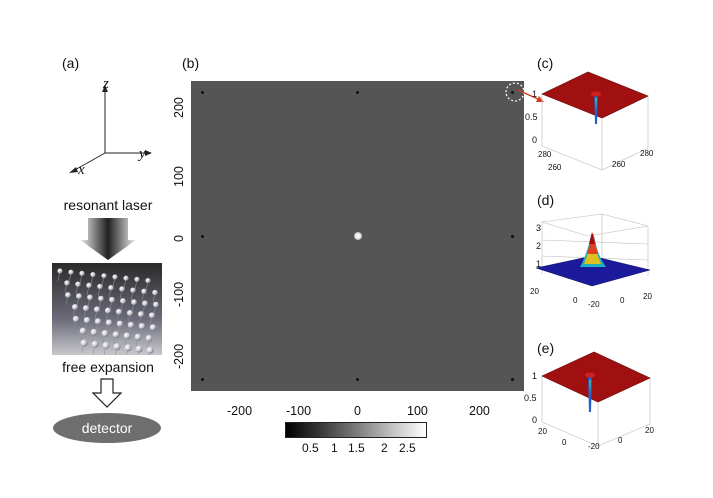  Describe the element at coordinates (356, 430) in the screenshot. I see `colorbar` at that location.